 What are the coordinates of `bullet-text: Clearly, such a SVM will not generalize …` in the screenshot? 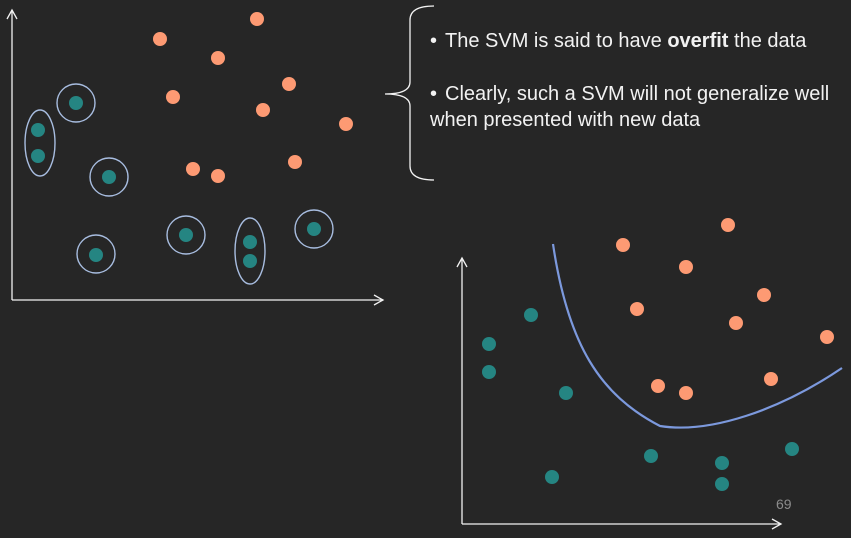 It's located at (630, 107).